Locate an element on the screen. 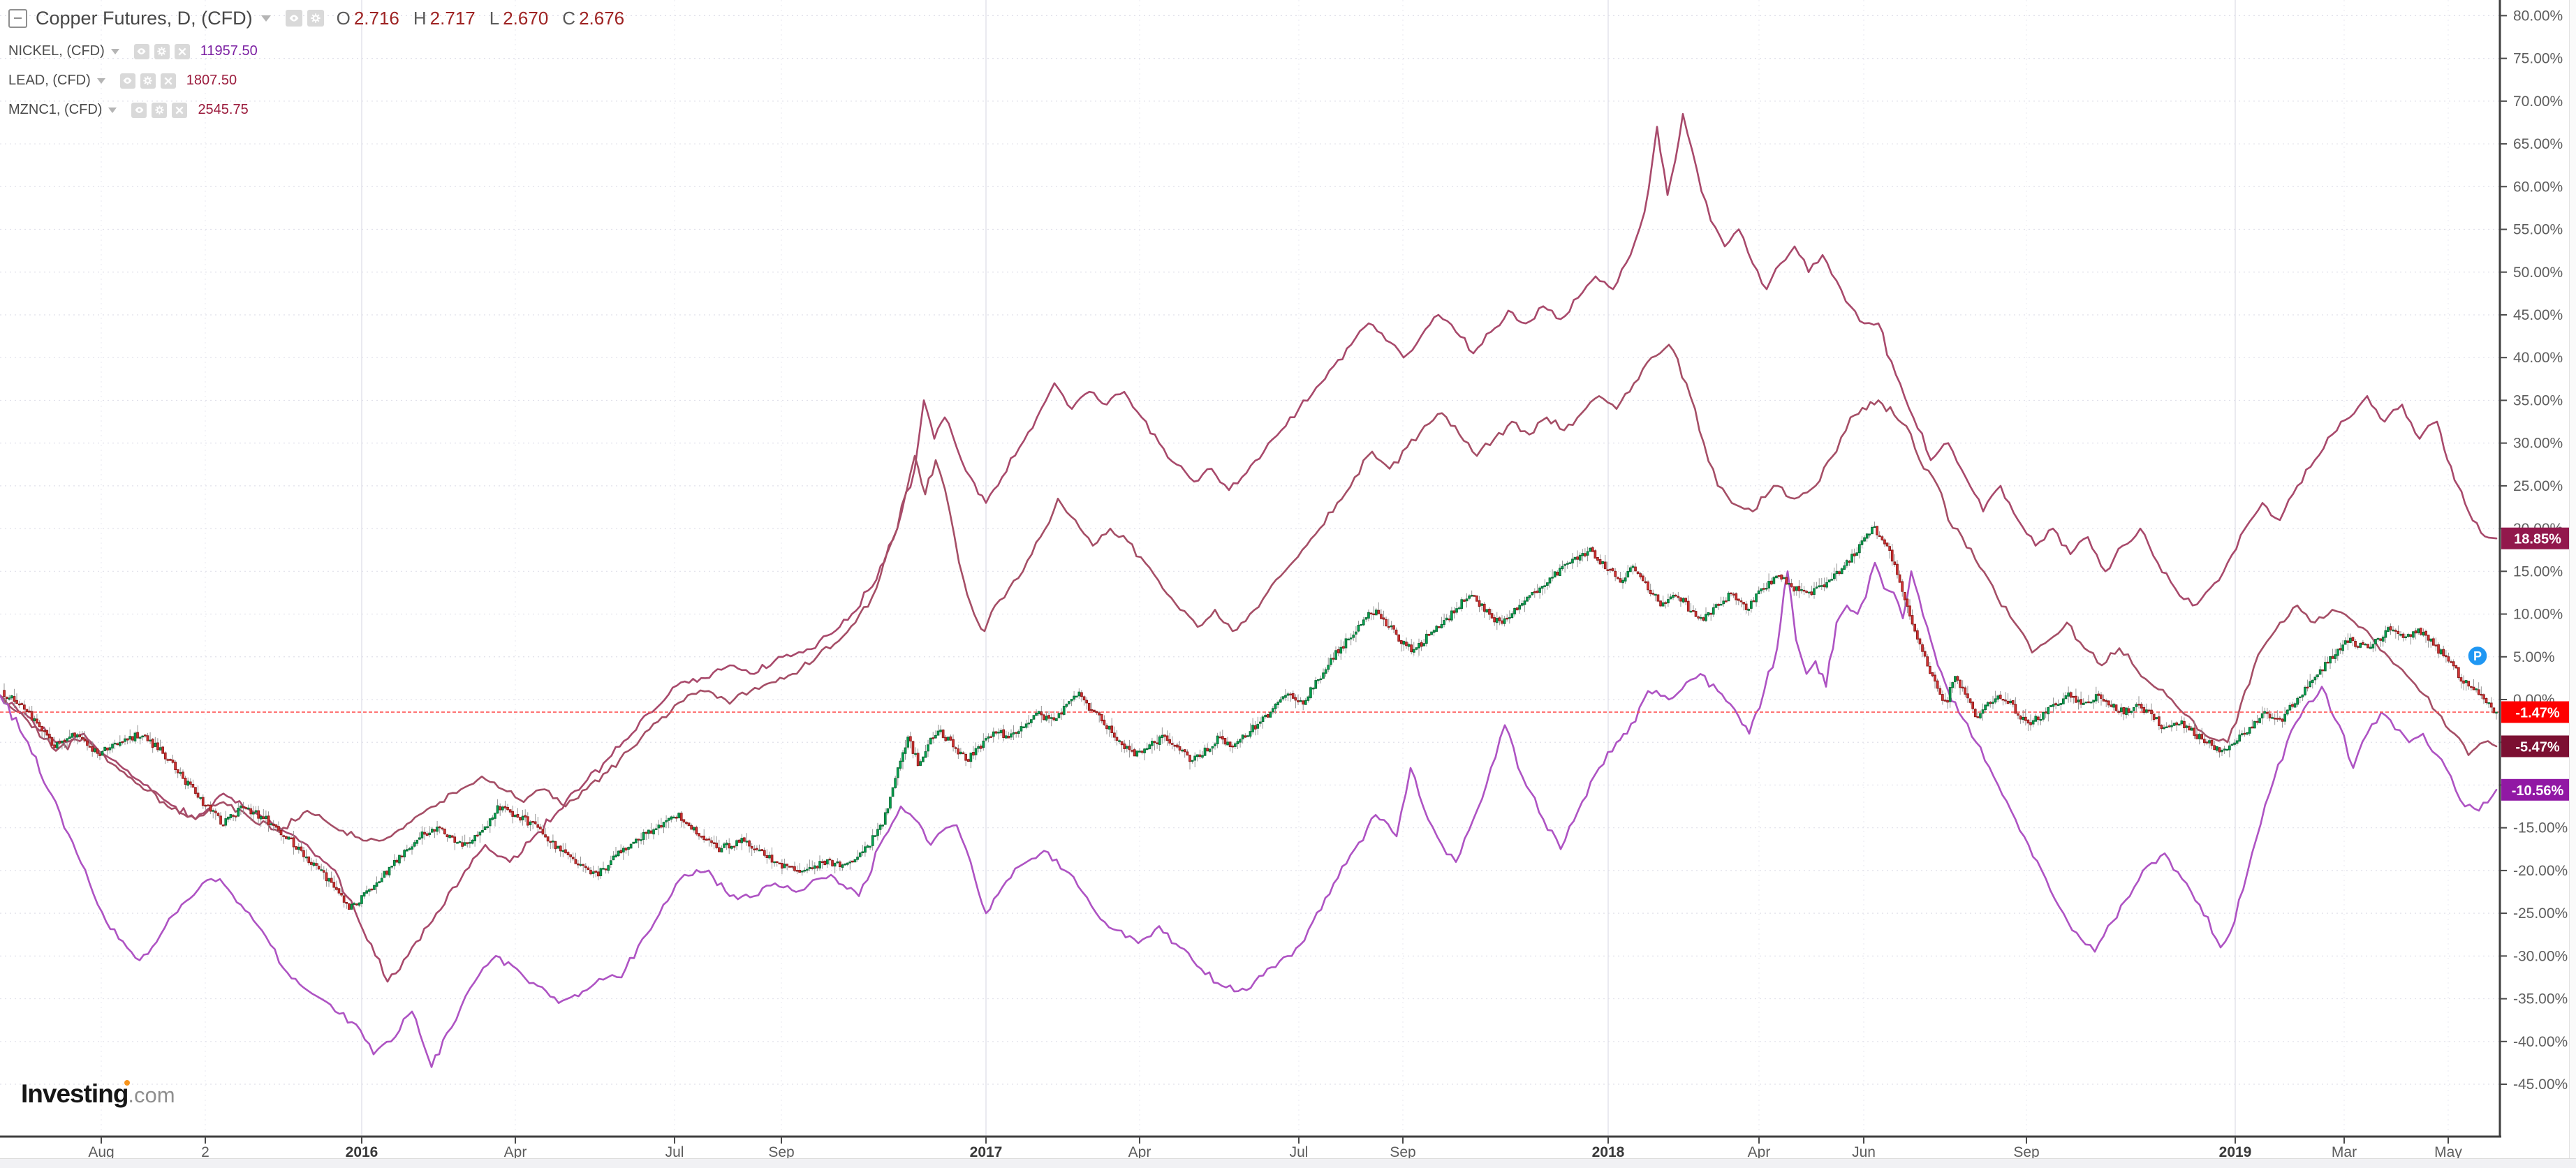  price-tick-label: 45.00% is located at coordinates (2538, 315).